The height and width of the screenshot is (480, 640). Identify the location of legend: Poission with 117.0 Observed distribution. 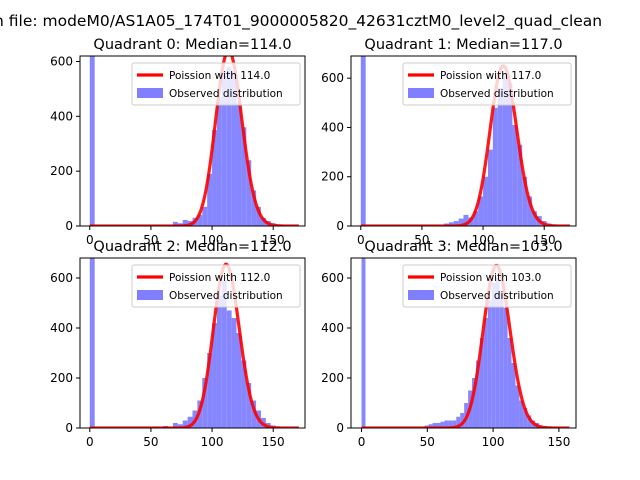
(487, 84).